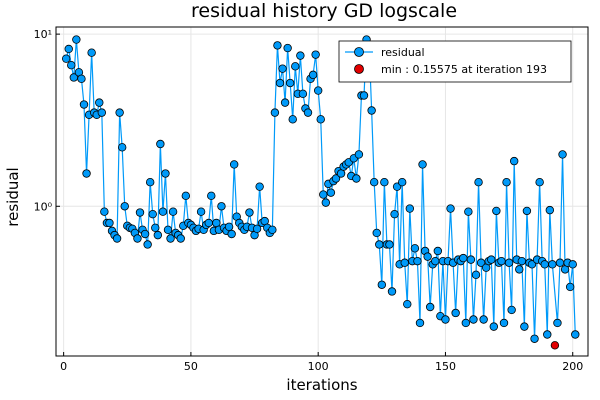 The height and width of the screenshot is (400, 600). What do you see at coordinates (324, 11) in the screenshot?
I see `chart-title: residual history GD logscale` at bounding box center [324, 11].